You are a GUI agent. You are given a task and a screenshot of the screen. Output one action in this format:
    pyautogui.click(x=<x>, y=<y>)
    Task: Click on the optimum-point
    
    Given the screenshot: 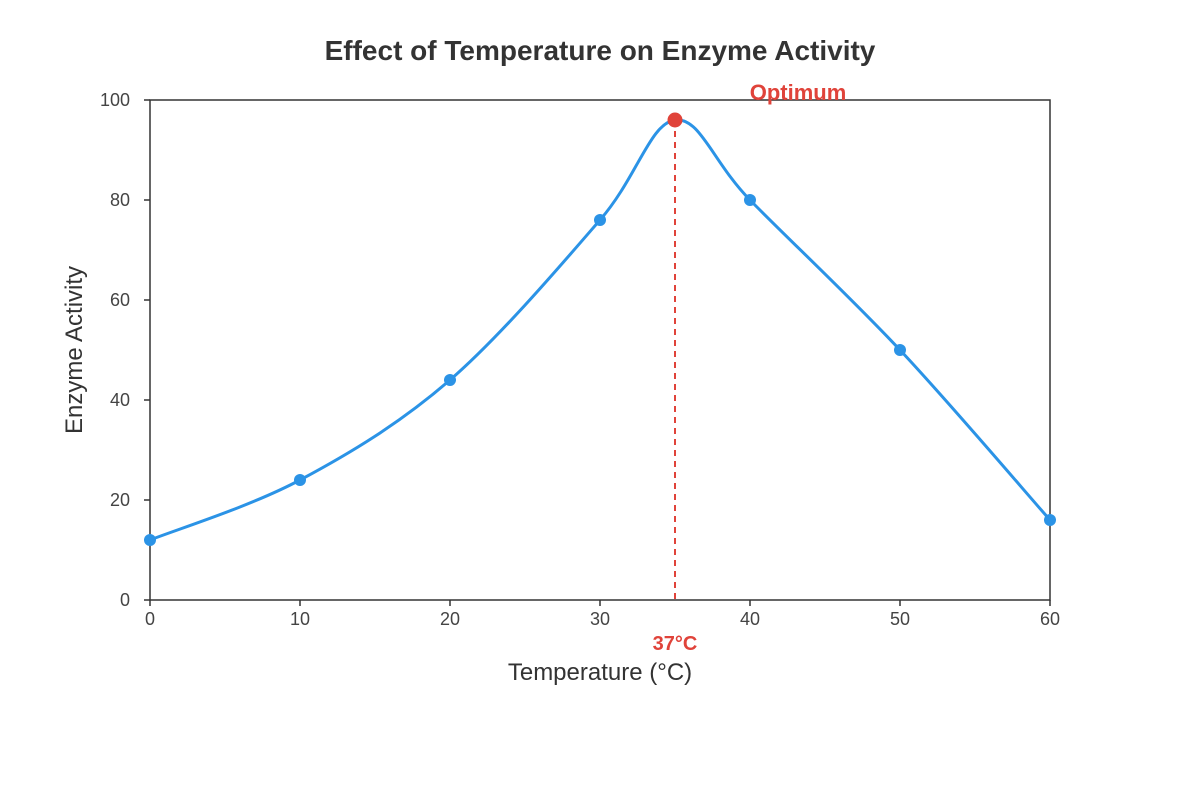 What is the action you would take?
    pyautogui.click(x=675, y=120)
    